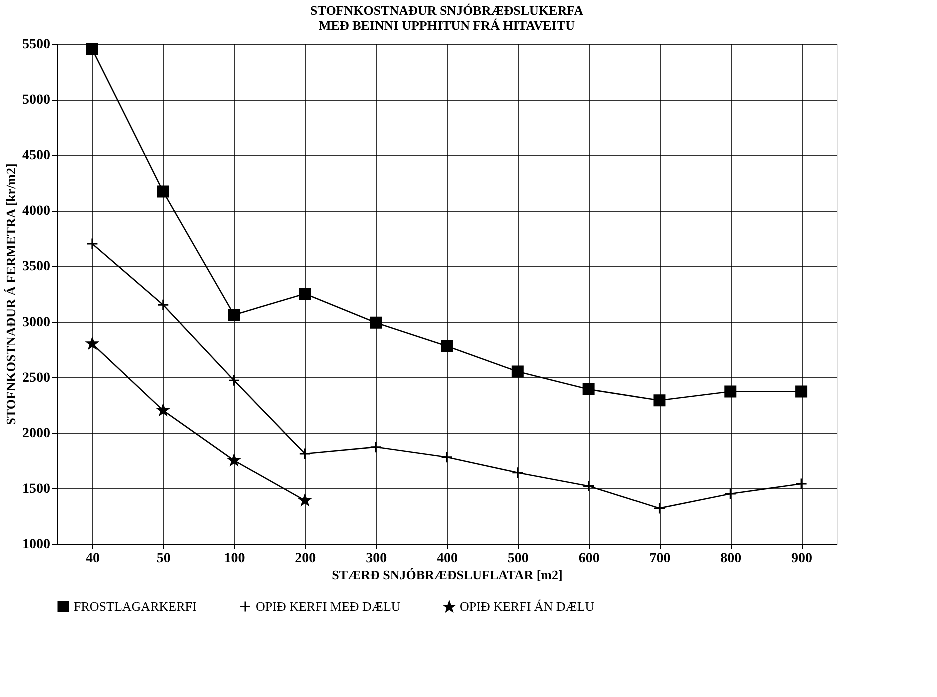 This screenshot has width=937, height=697. What do you see at coordinates (329, 606) in the screenshot?
I see `legend-label: OPIÐ KERFI MEÐ DÆLU` at bounding box center [329, 606].